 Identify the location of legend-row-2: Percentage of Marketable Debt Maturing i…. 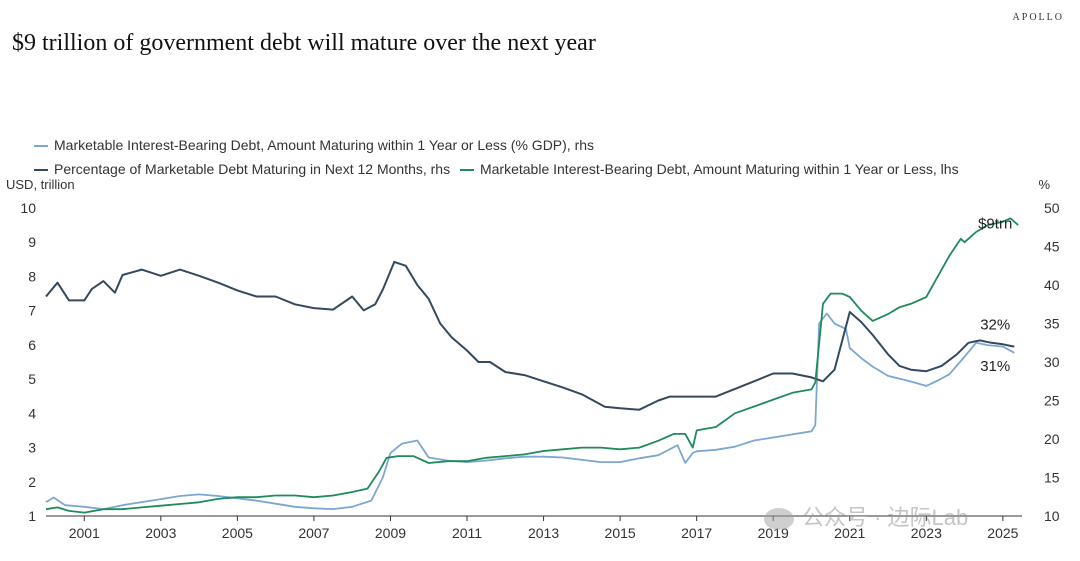
(499, 169).